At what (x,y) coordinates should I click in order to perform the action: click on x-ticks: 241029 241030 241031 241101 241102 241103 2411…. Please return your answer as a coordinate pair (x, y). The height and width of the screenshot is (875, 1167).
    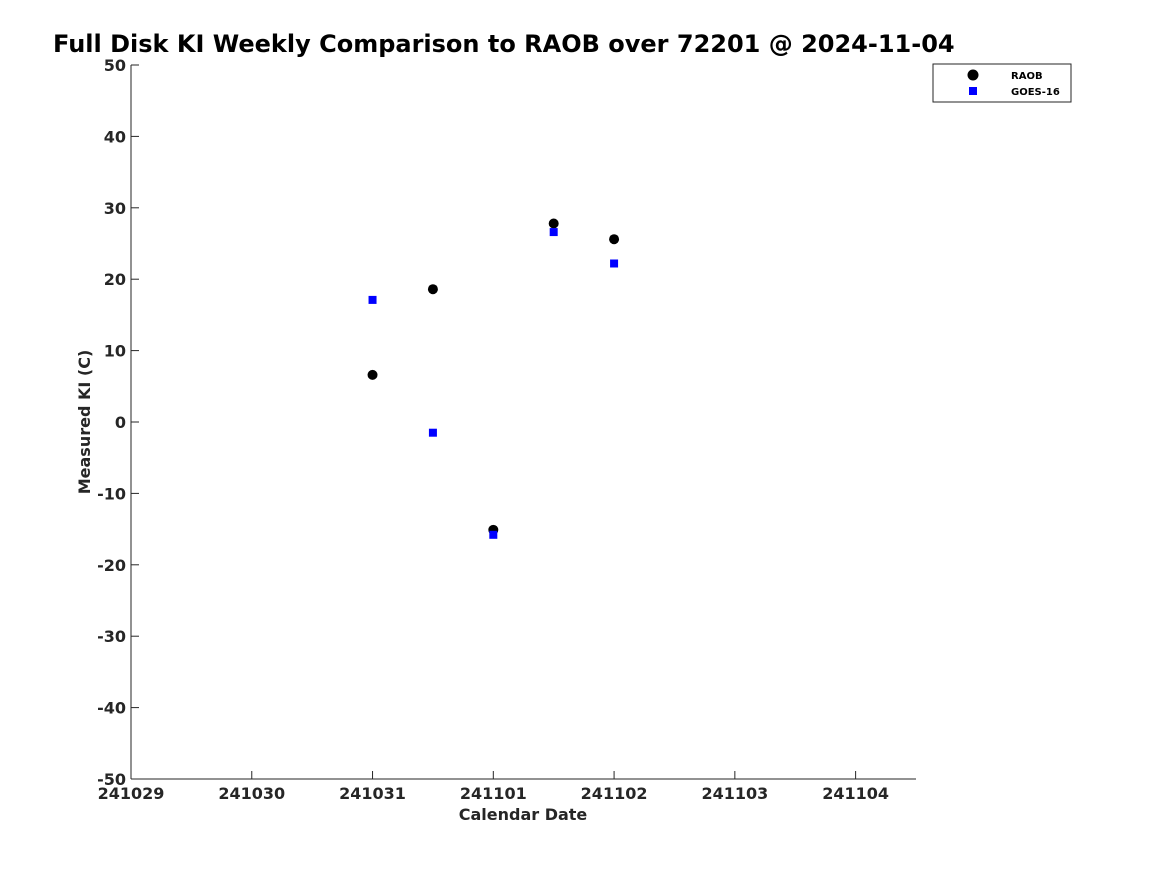
    Looking at the image, I should click on (493, 787).